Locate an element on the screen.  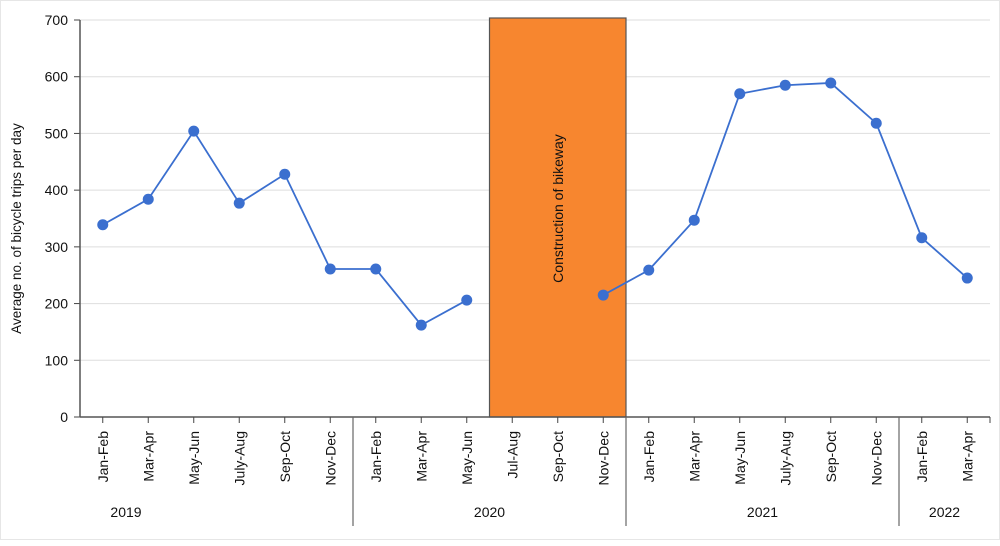
year-label: 2019 is located at coordinates (125, 512).